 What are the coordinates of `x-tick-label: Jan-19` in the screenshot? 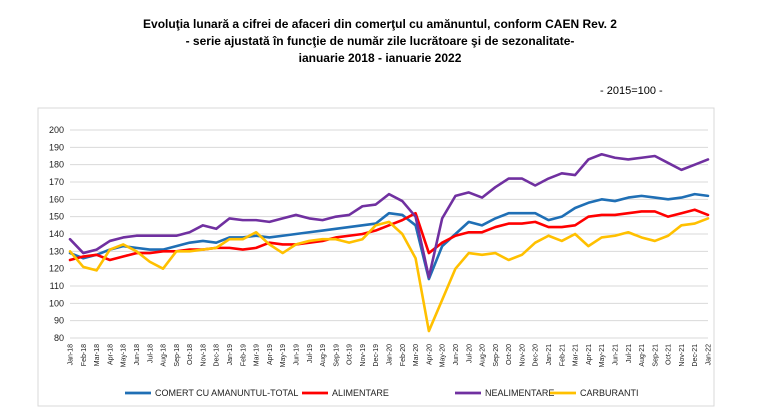 It's located at (230, 355).